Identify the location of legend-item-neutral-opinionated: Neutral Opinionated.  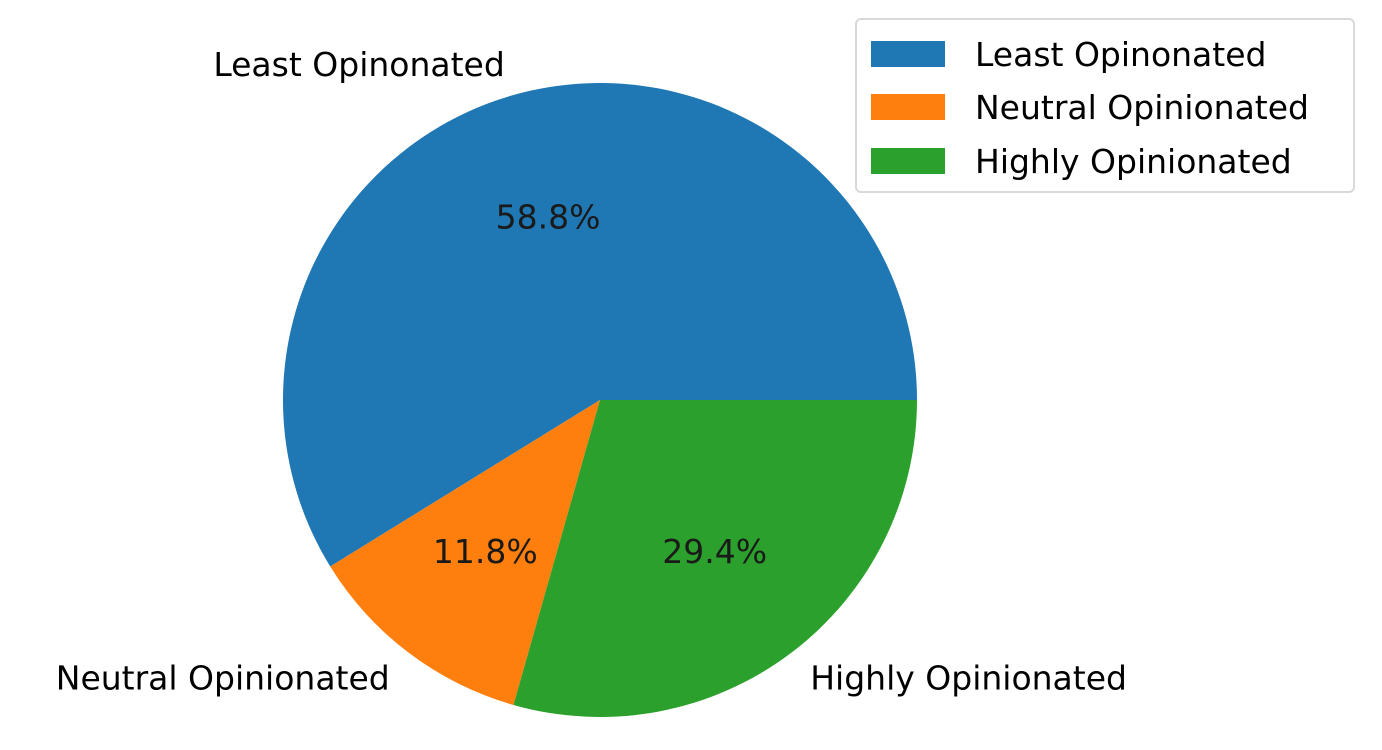
(1090, 107).